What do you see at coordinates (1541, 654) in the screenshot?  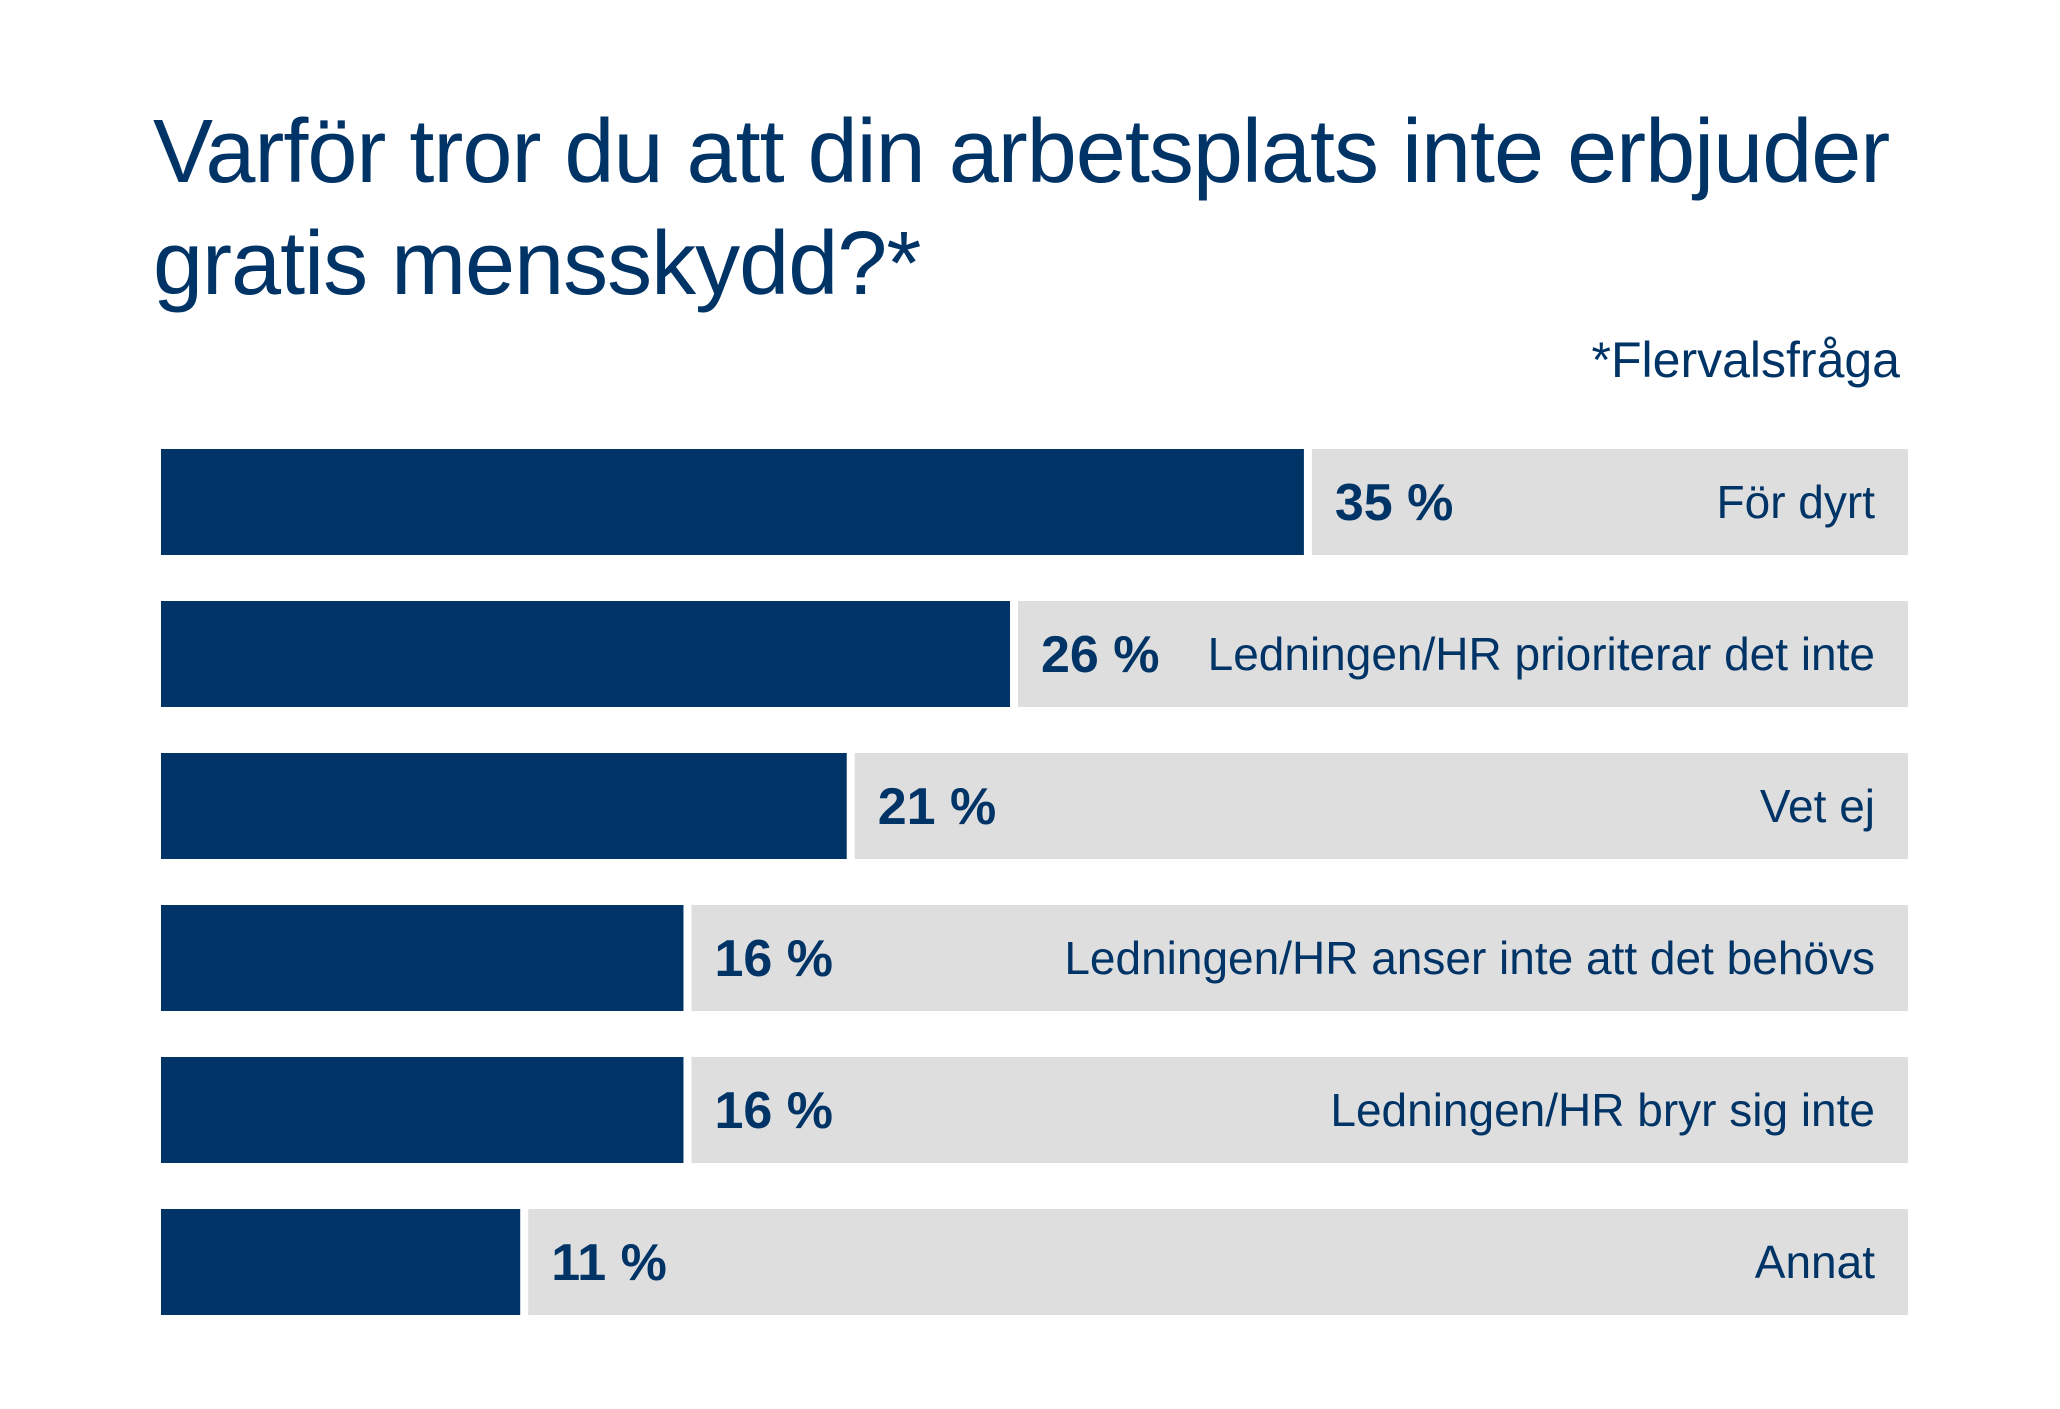 I see `category-label: Ledningen/HR prioriterar det inte` at bounding box center [1541, 654].